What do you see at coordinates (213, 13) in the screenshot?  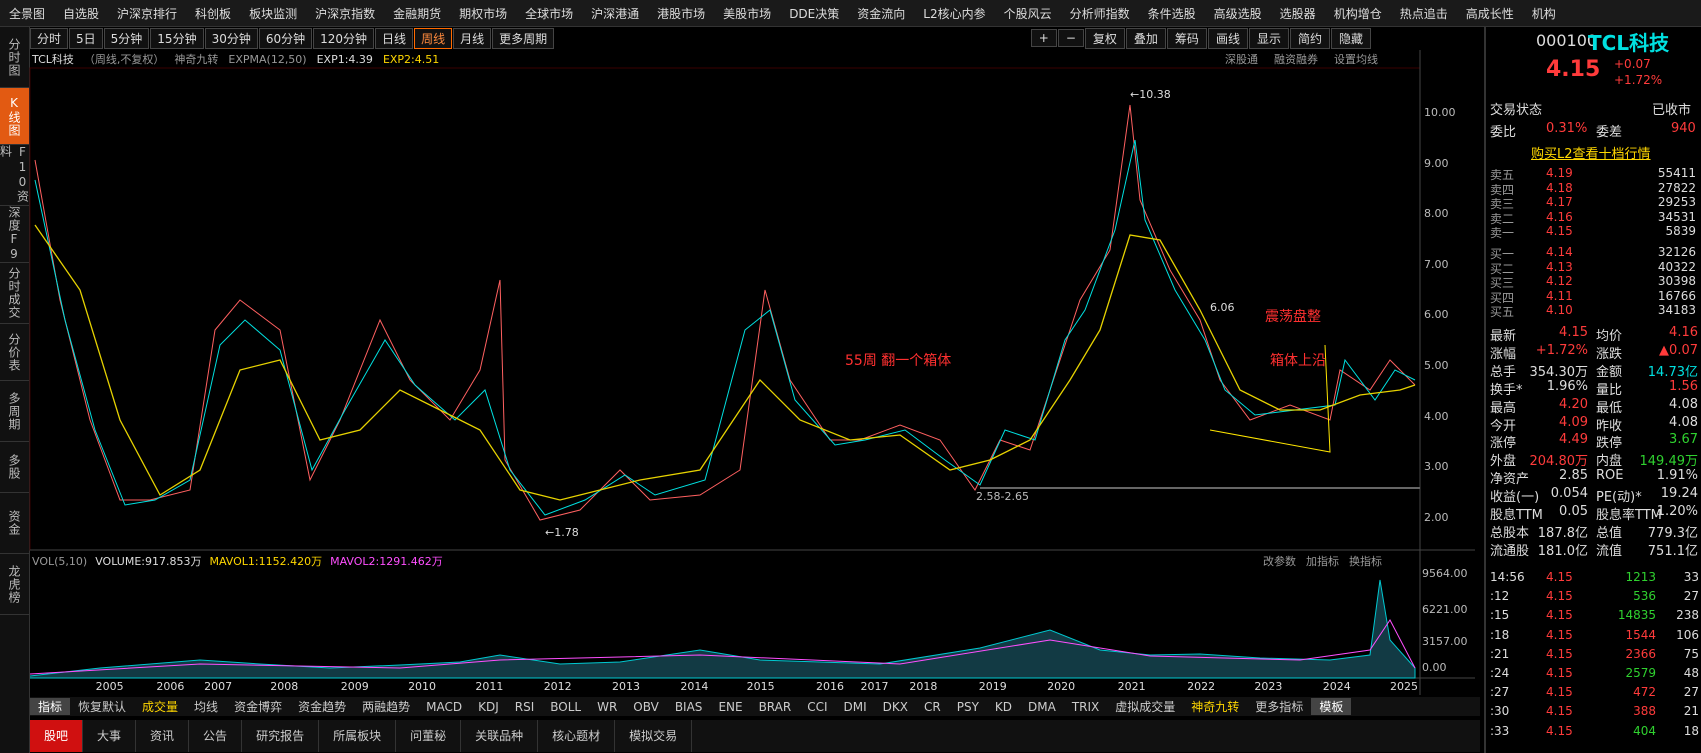 I see `menu-item: 科创板` at bounding box center [213, 13].